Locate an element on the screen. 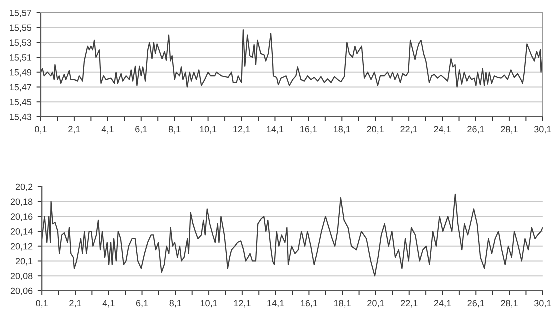 This screenshot has width=554, height=324. y-tick-label: 15,43 is located at coordinates (21, 118).